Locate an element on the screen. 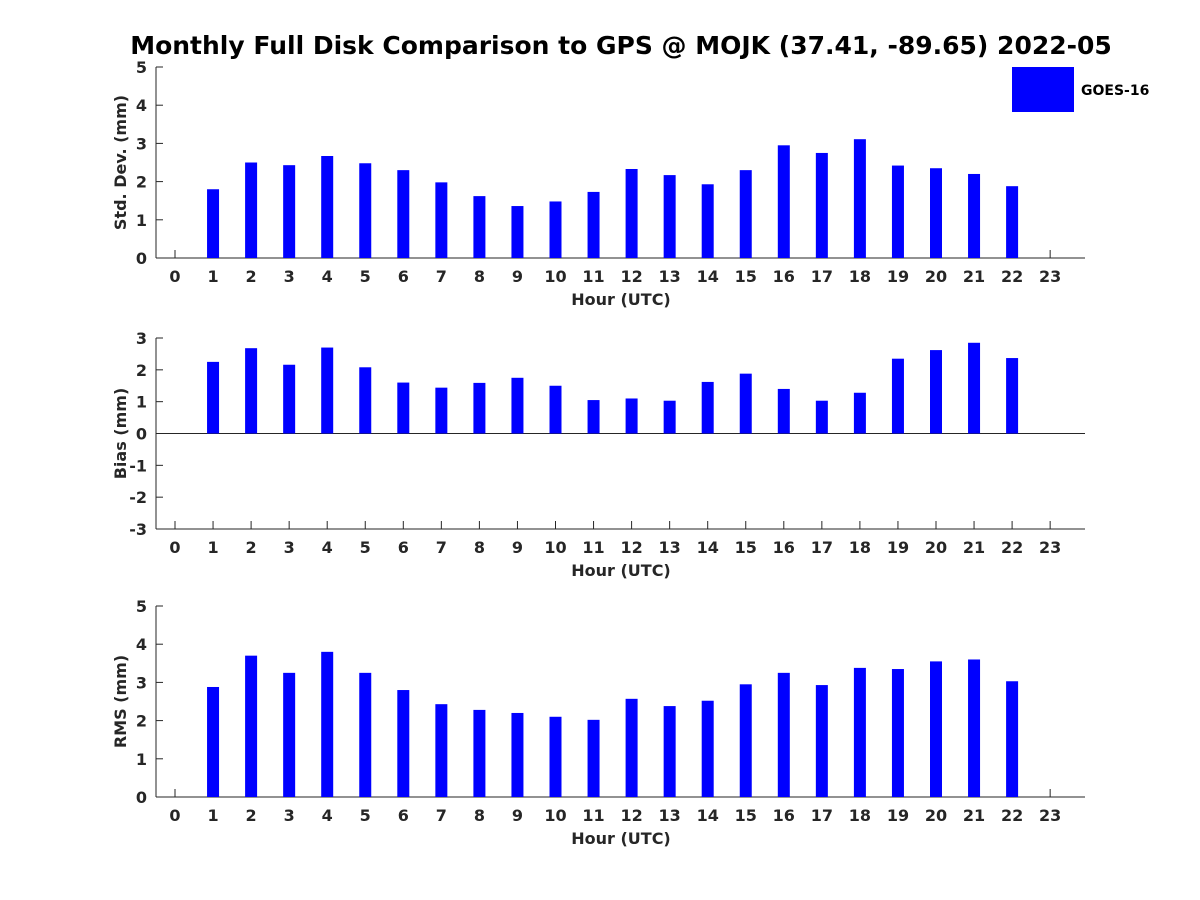 The height and width of the screenshot is (900, 1200). rms-x-tick-label: 14 is located at coordinates (708, 815).